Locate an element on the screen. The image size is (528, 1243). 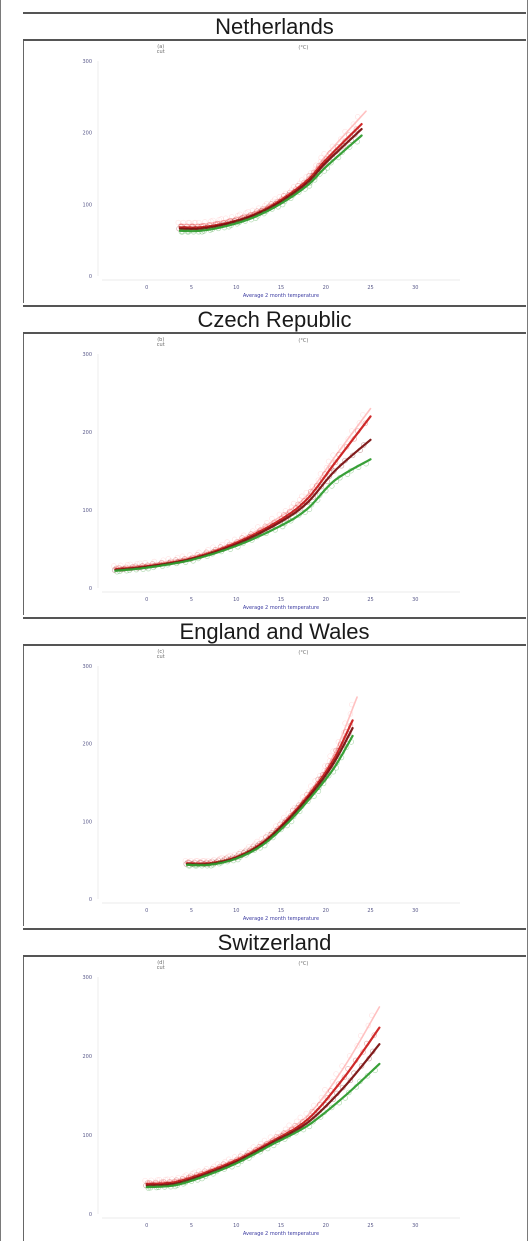
panel-title: Netherlands is located at coordinates (274, 26).